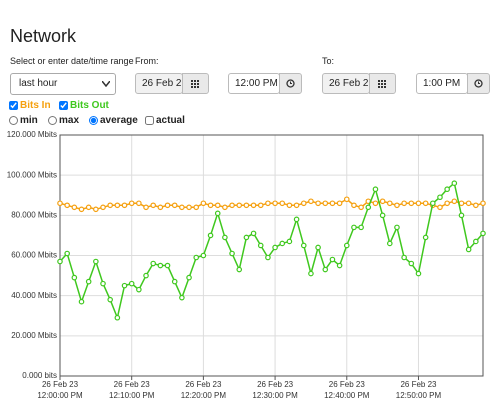  What do you see at coordinates (32, 174) in the screenshot?
I see `y-tick-label: 100.000 Mbits` at bounding box center [32, 174].